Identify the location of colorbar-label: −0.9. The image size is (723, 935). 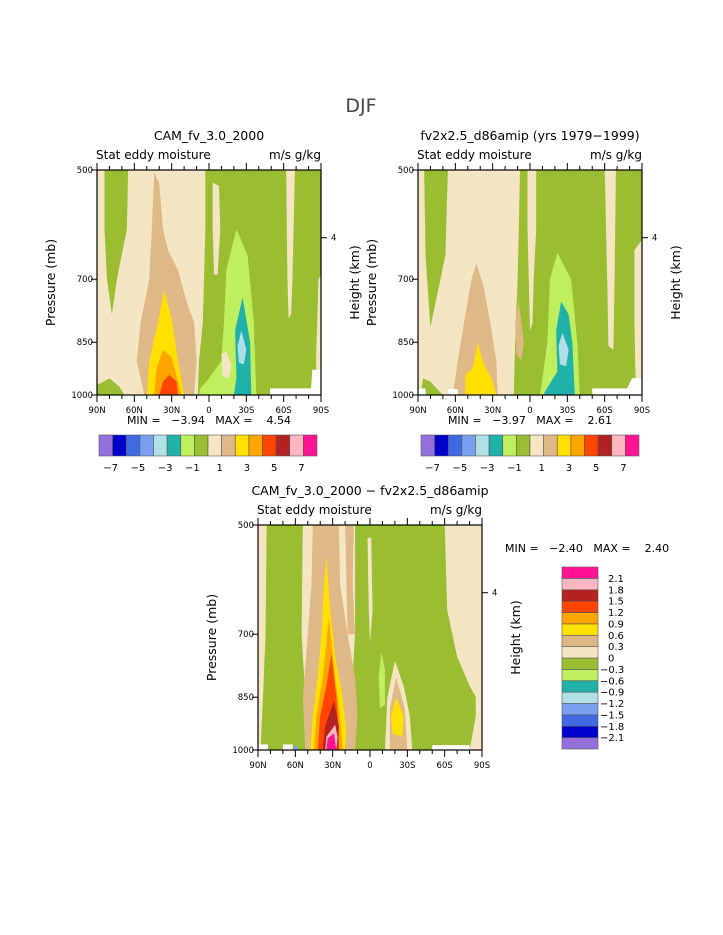
(612, 693).